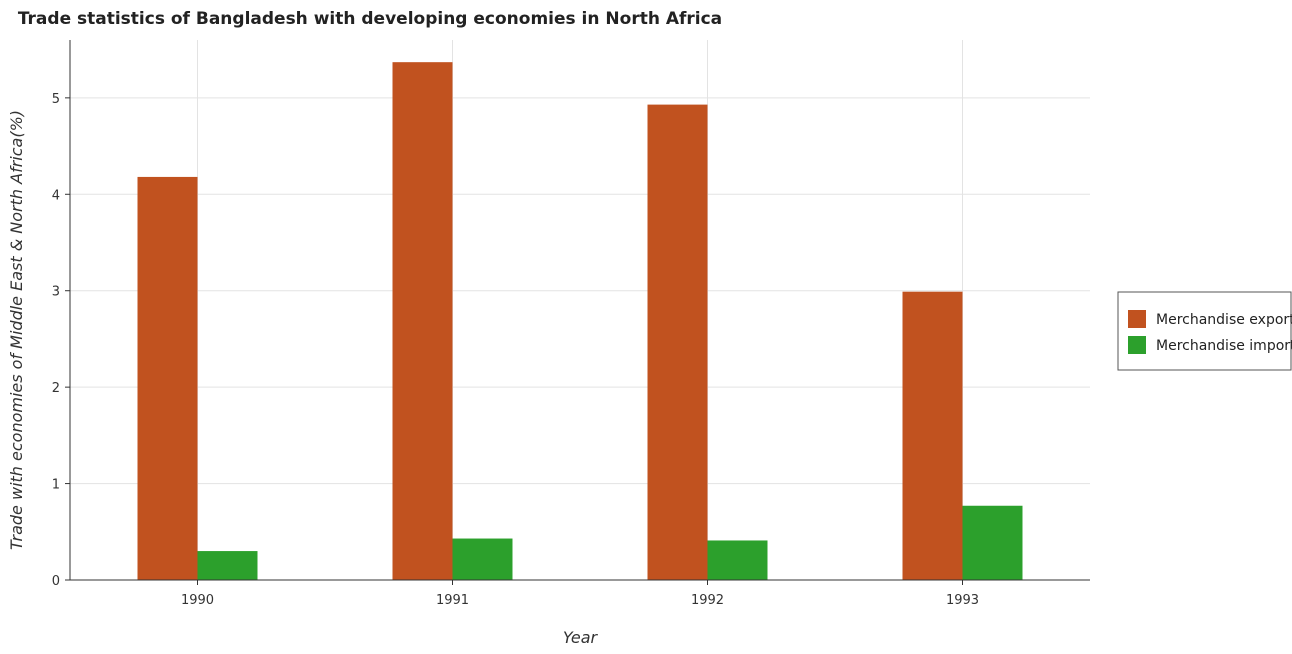  What do you see at coordinates (962, 600) in the screenshot?
I see `x-tick-label: 1993` at bounding box center [962, 600].